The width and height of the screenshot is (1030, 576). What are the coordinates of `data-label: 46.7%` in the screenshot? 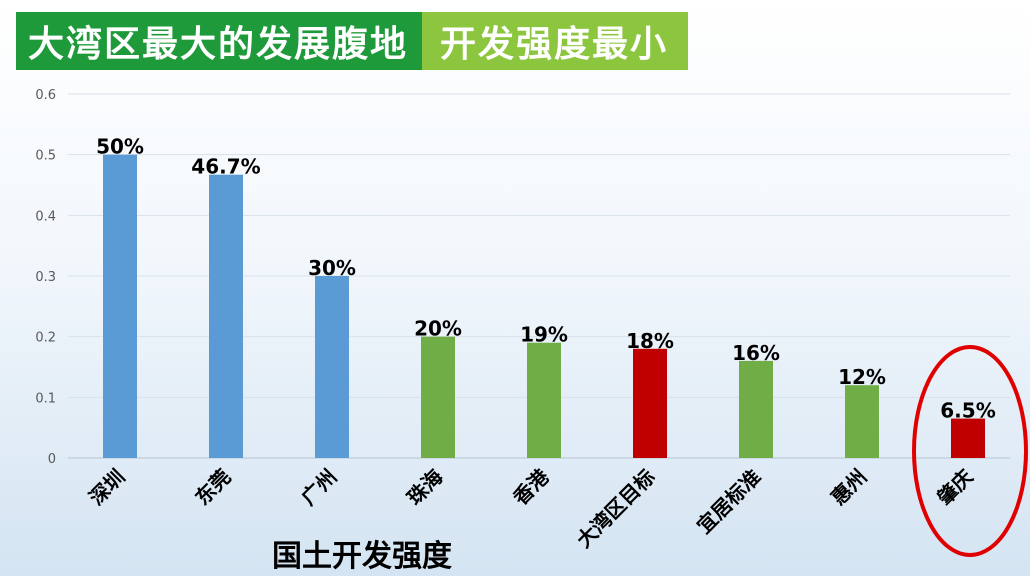 It's located at (225, 167).